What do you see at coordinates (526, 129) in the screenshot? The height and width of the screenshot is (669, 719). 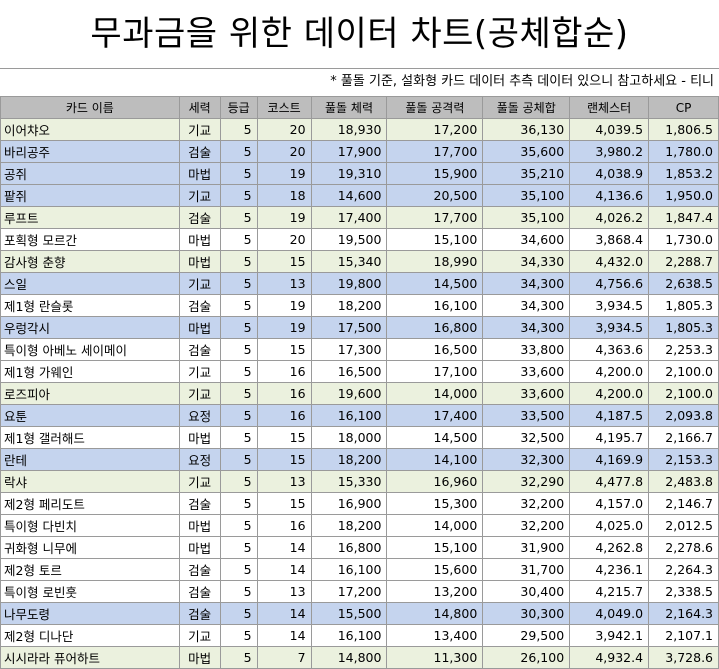 I see `sum-cell: 36,130` at bounding box center [526, 129].